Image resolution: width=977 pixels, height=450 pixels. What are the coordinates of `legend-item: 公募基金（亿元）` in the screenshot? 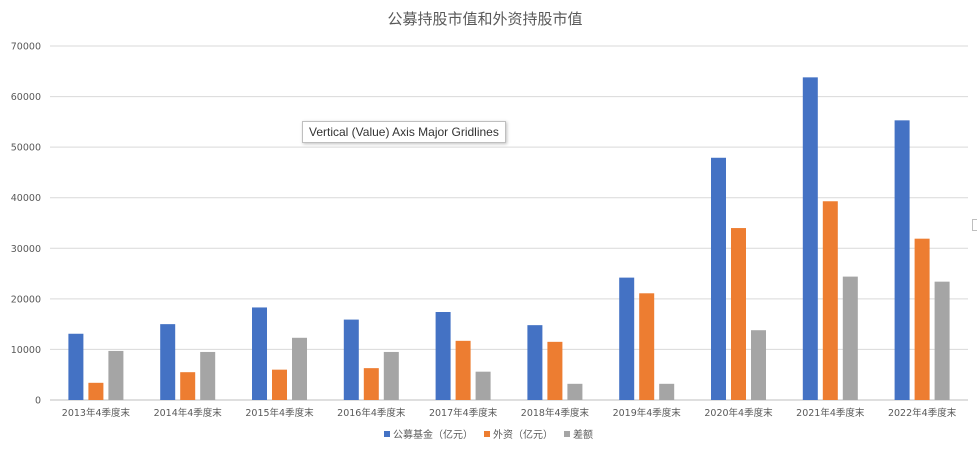 It's located at (428, 434).